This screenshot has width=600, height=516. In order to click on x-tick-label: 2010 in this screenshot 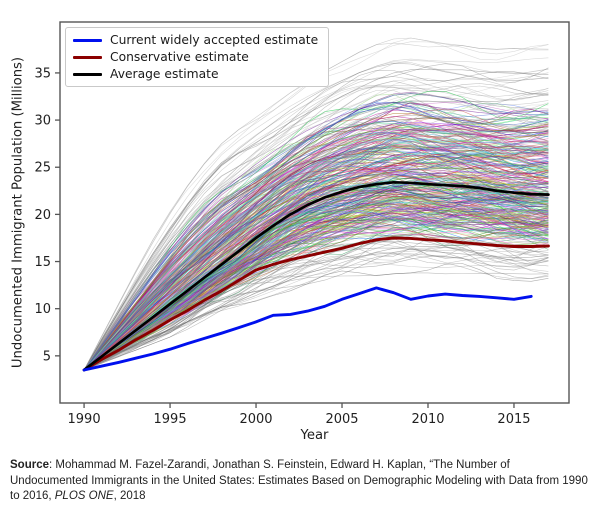, I will do `click(427, 419)`.